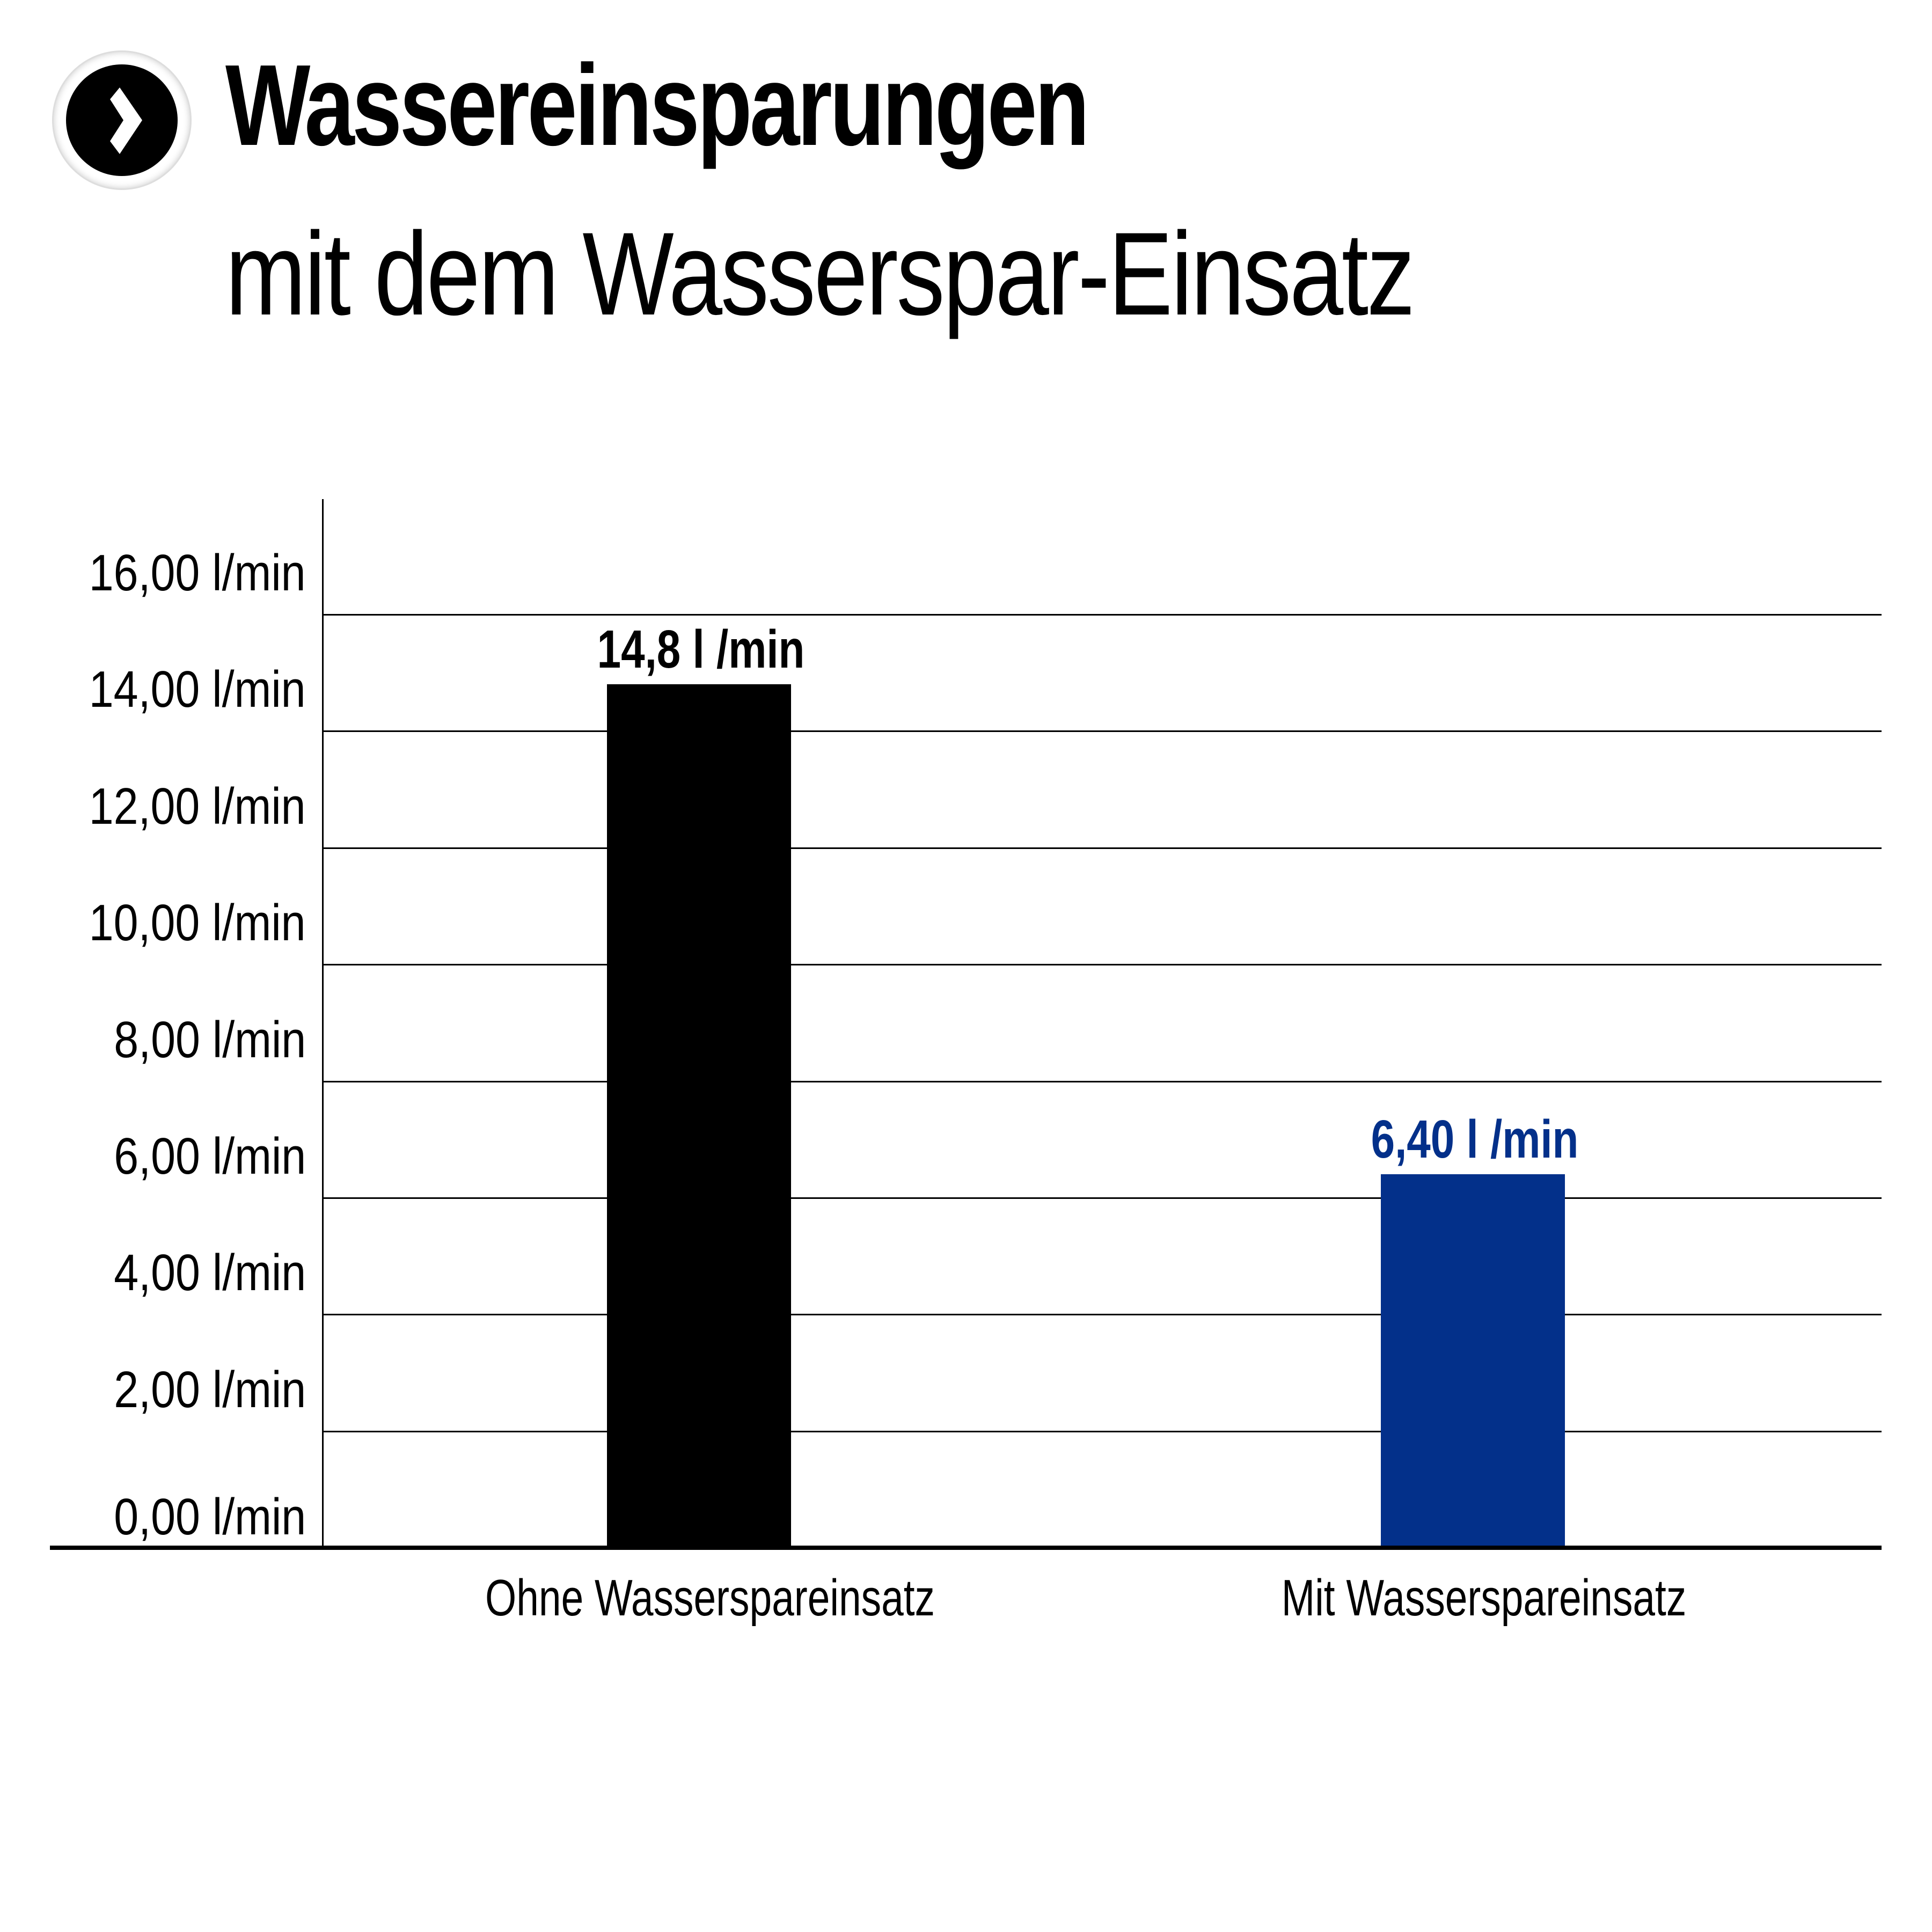 The image size is (1932, 1932). What do you see at coordinates (210, 1040) in the screenshot?
I see `y-tick-label: 8,00 l/min` at bounding box center [210, 1040].